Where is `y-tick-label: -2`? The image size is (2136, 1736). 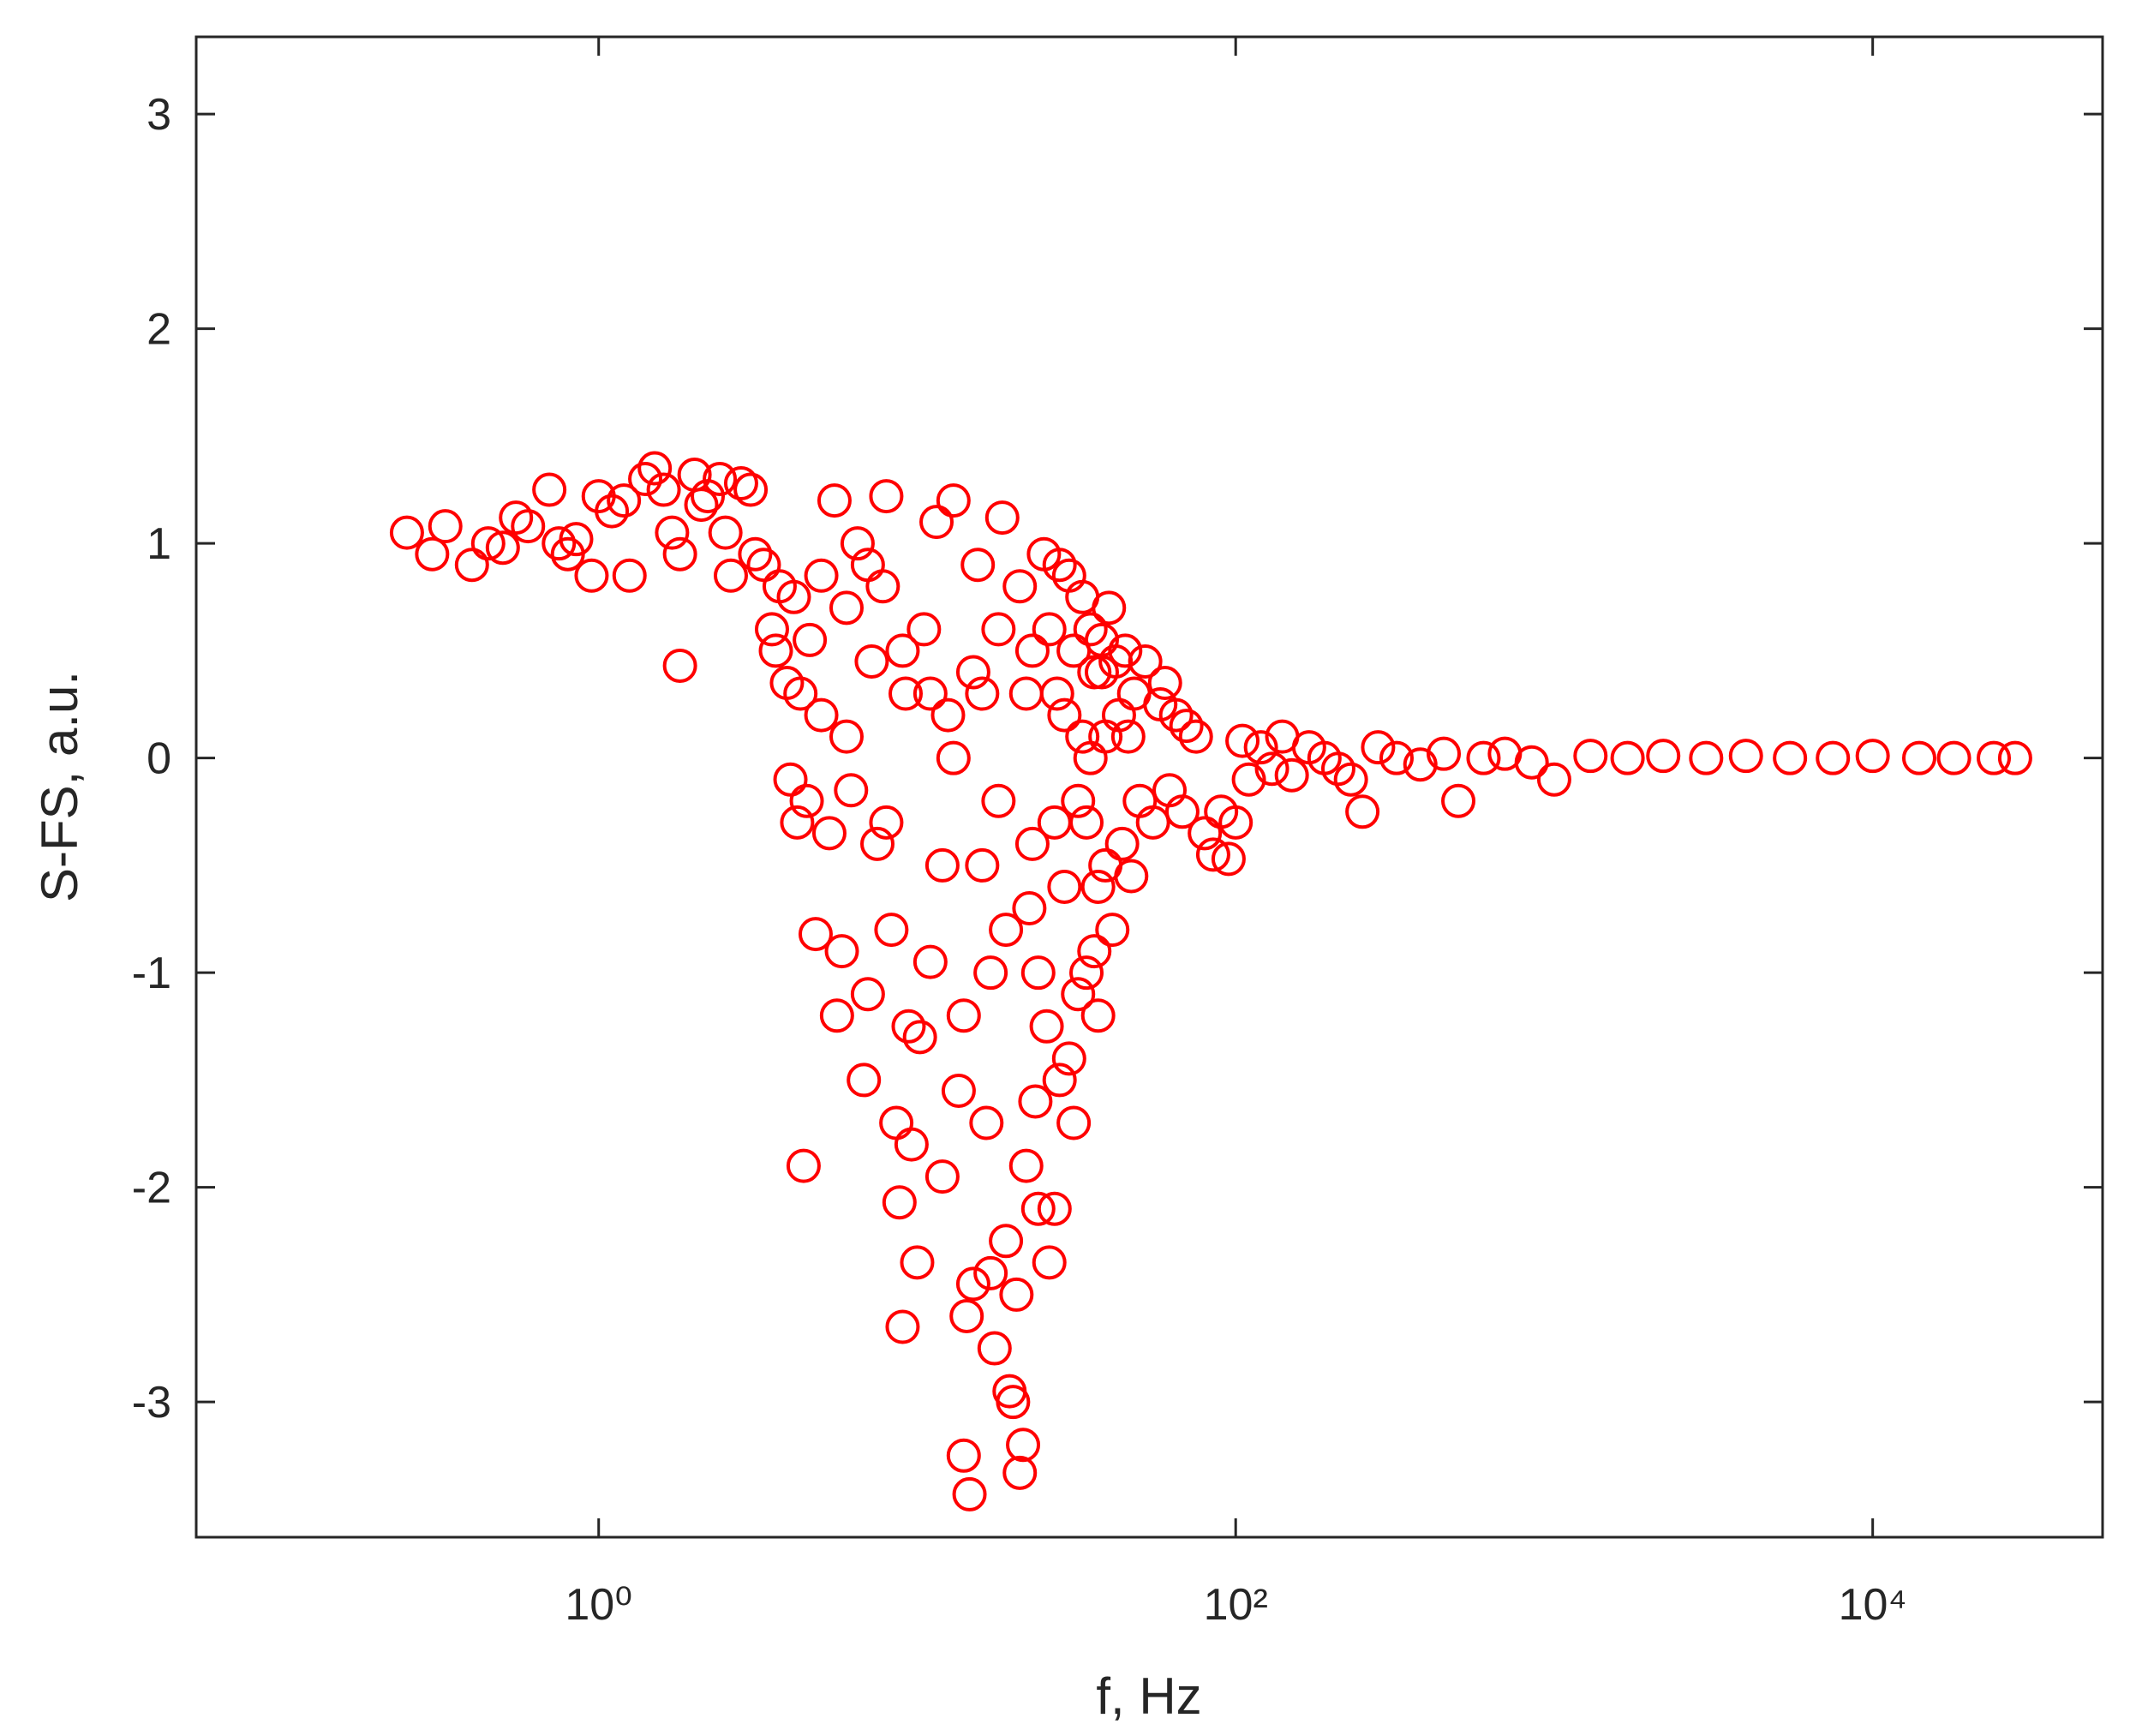
y-tick-label: -2 is located at coordinates (152, 1188).